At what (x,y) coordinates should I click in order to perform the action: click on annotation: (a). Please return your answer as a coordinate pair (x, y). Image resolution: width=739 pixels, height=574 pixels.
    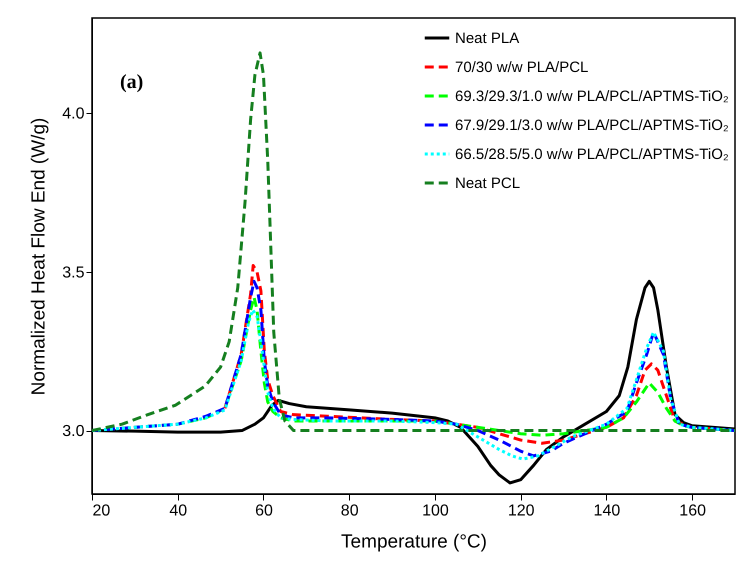
    Looking at the image, I should click on (132, 82).